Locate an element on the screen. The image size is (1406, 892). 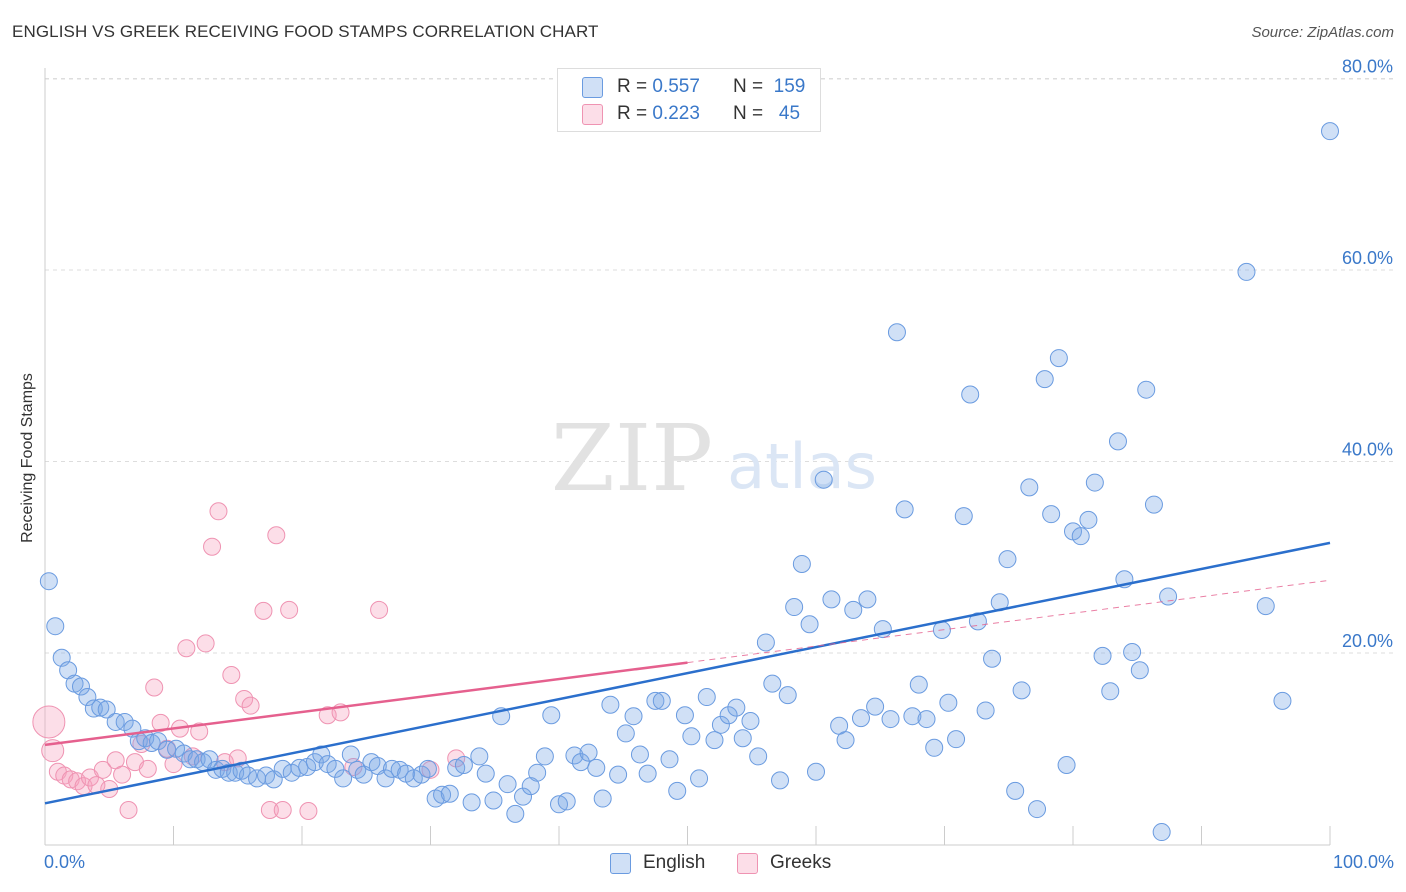
english-legend-label: English is located at coordinates (674, 862).